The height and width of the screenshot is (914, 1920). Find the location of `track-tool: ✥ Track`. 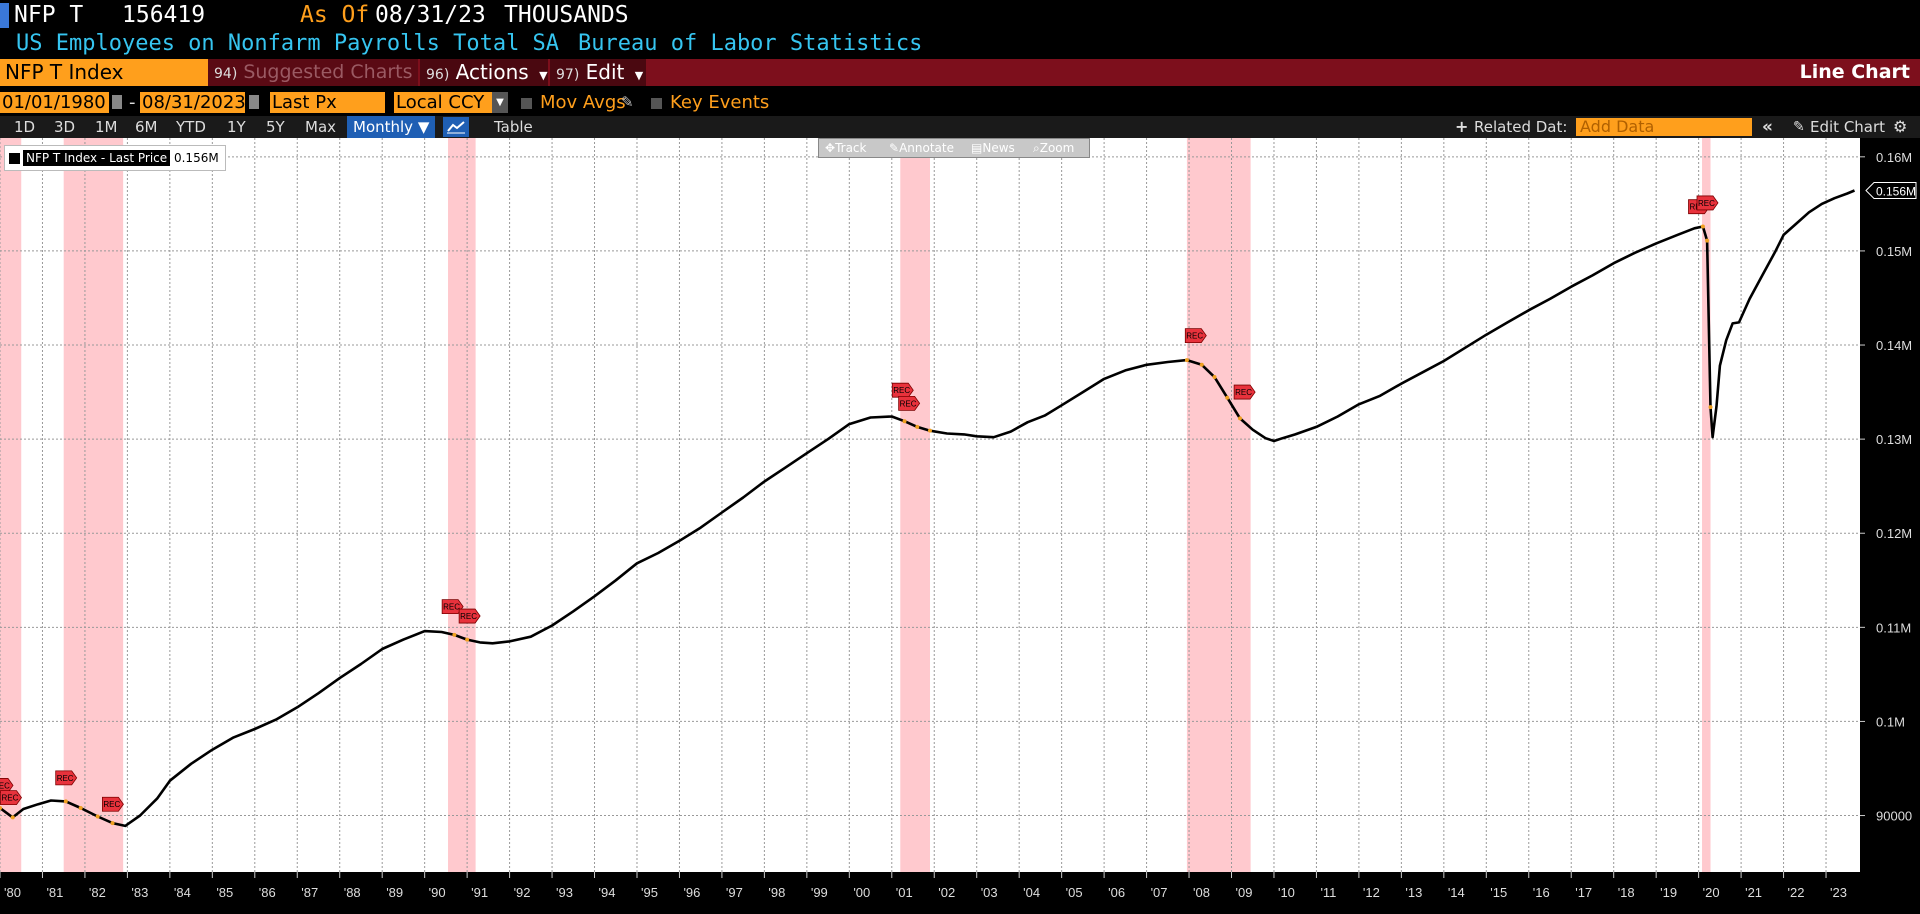

track-tool: ✥ Track is located at coordinates (846, 148).